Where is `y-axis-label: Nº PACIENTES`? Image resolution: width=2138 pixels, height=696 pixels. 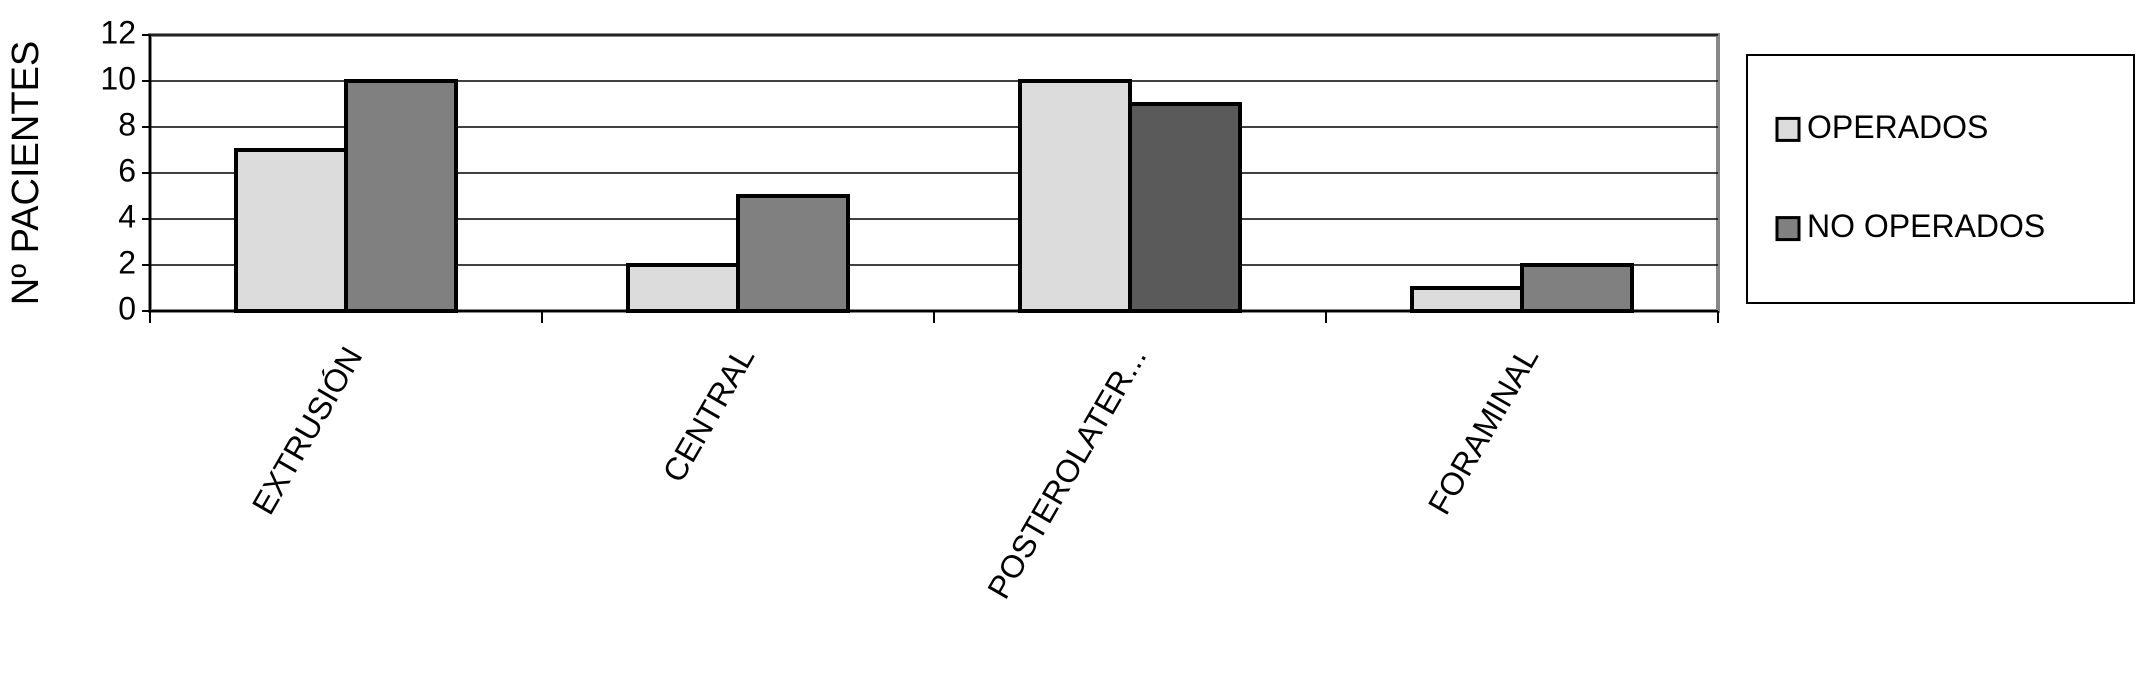
y-axis-label: Nº PACIENTES is located at coordinates (26, 173).